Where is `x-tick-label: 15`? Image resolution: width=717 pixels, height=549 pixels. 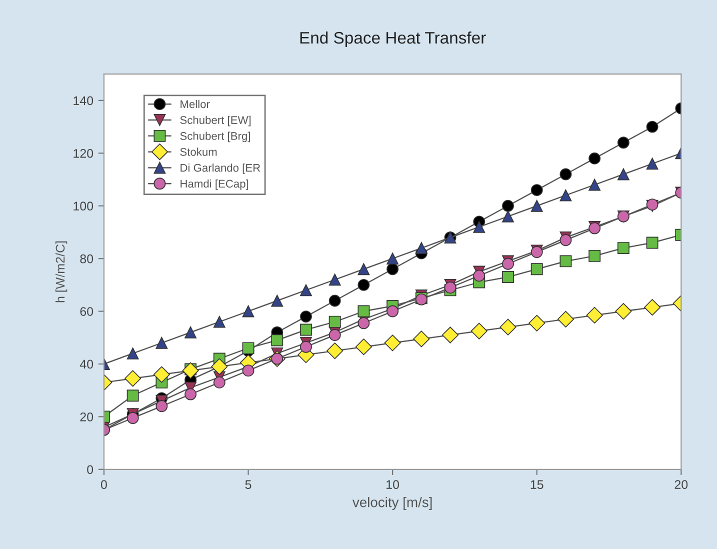
x-tick-label: 15 is located at coordinates (537, 484).